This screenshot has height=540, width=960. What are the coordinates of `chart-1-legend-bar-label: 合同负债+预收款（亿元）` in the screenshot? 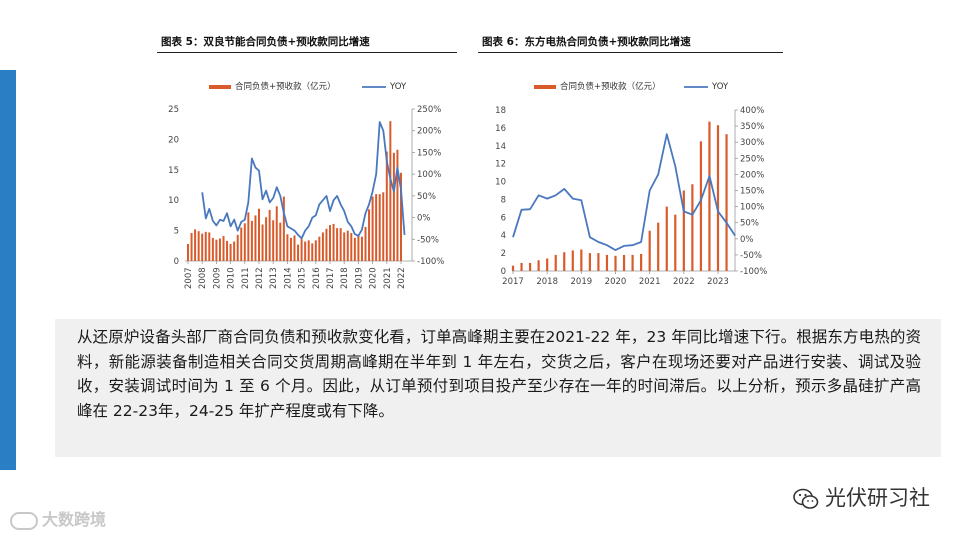 It's located at (285, 86).